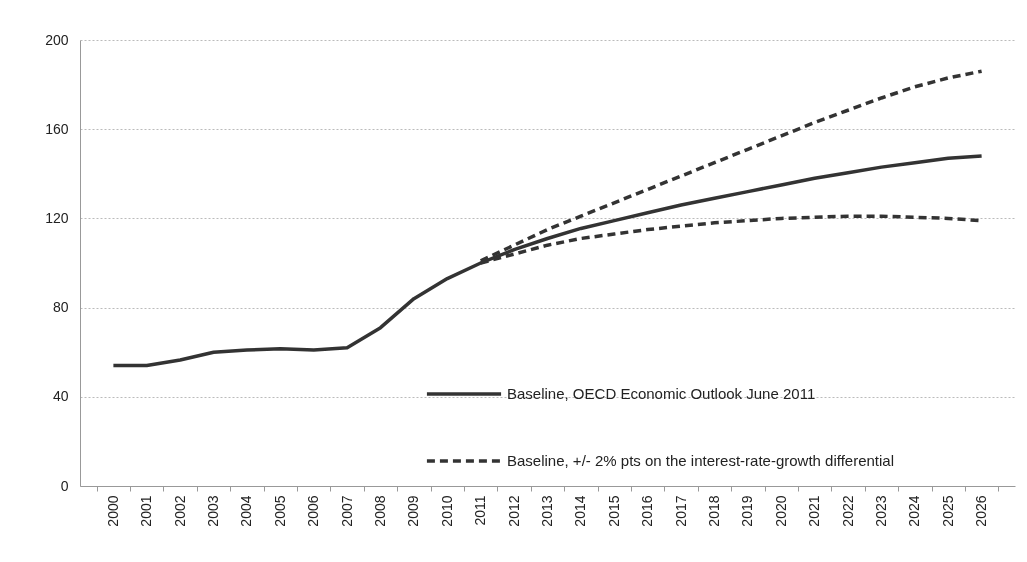 The image size is (1027, 562). What do you see at coordinates (57, 39) in the screenshot?
I see `y-tick-label: 200` at bounding box center [57, 39].